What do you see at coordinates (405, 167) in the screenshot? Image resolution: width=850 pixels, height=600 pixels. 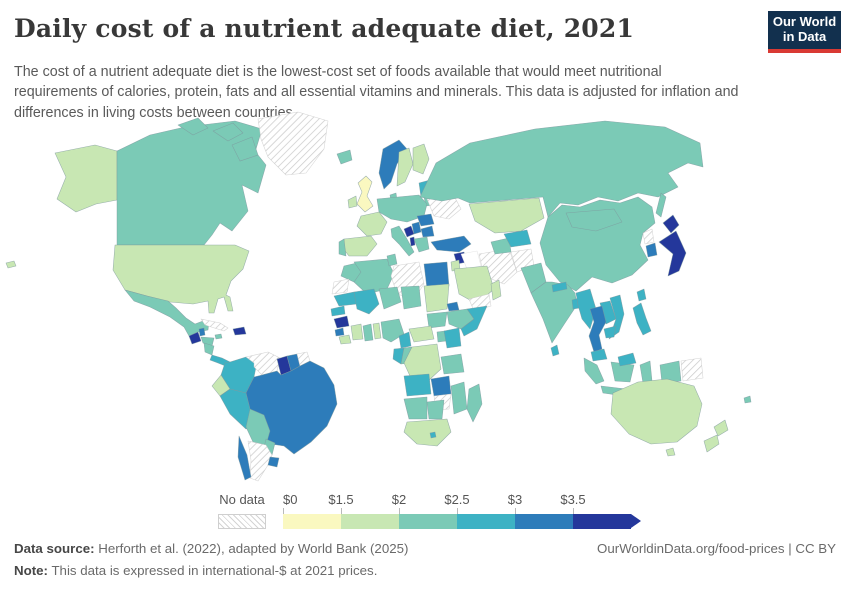 I see `country-sweden` at bounding box center [405, 167].